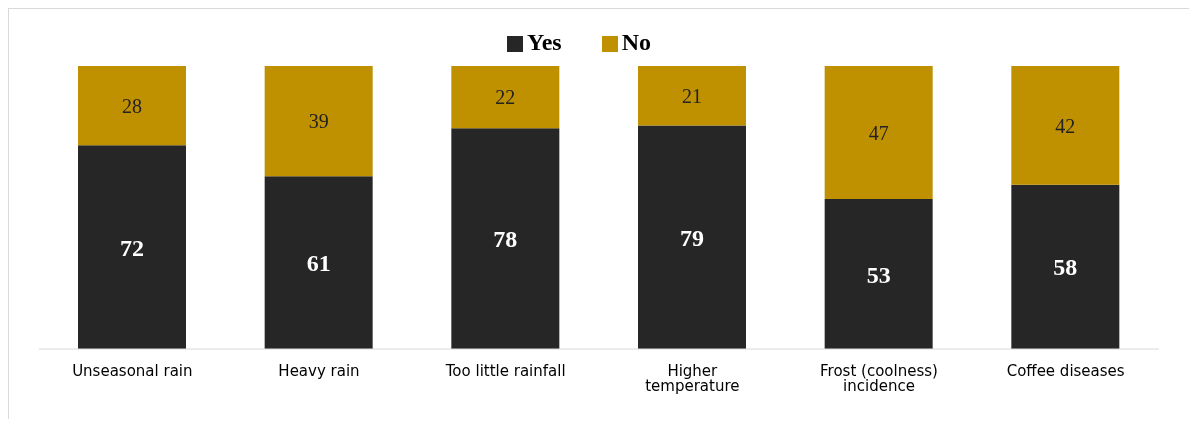  Describe the element at coordinates (319, 370) in the screenshot. I see `x-tick-label: Heavy rain` at that location.